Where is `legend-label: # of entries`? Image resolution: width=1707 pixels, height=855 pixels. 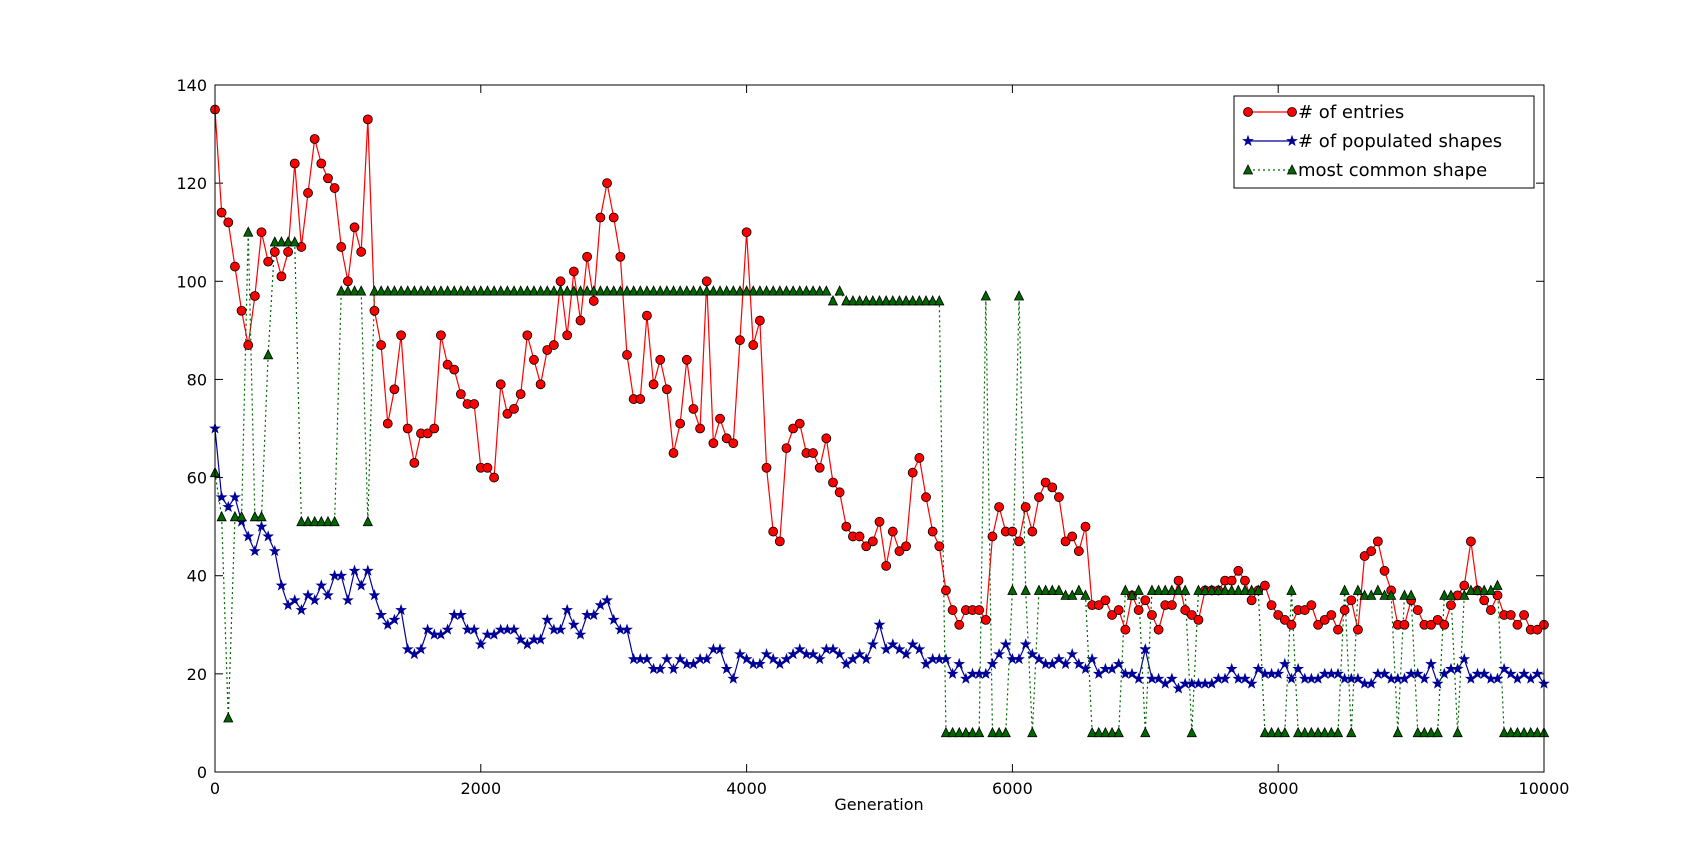 legend-label: # of entries is located at coordinates (1351, 112).